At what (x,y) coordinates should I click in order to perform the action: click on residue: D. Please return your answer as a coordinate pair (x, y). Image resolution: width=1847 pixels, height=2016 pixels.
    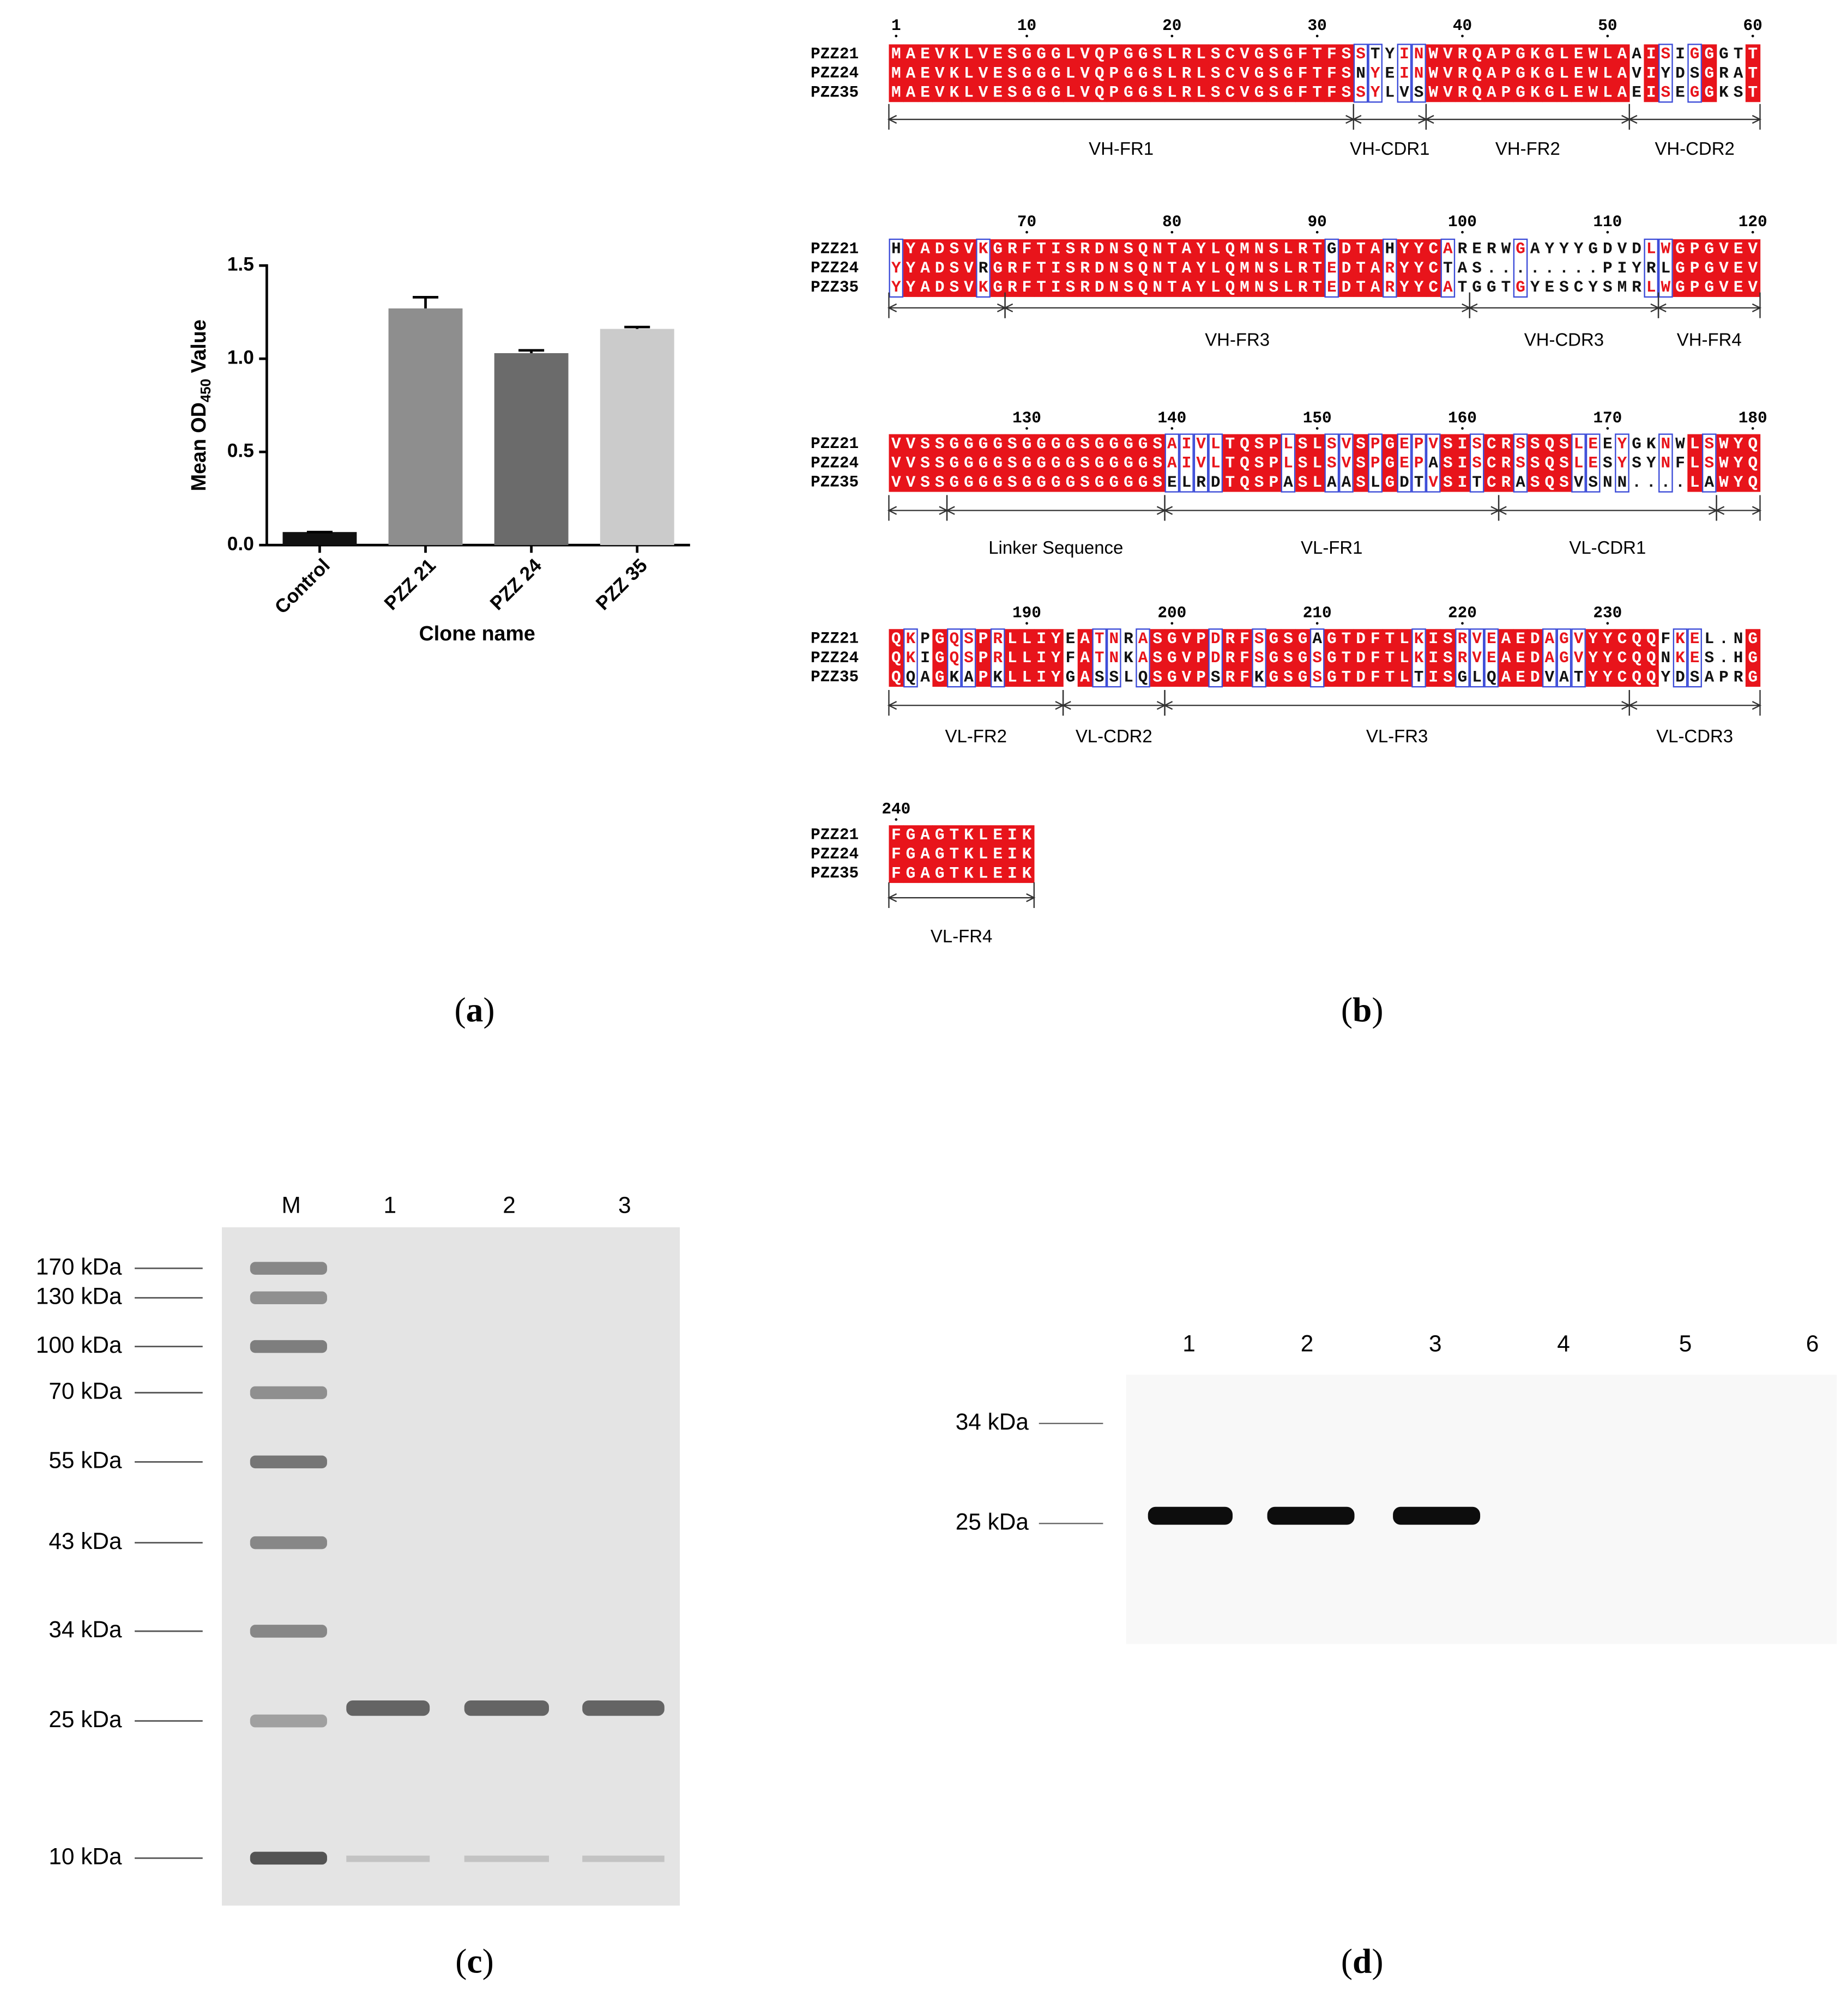
    Looking at the image, I should click on (1680, 73).